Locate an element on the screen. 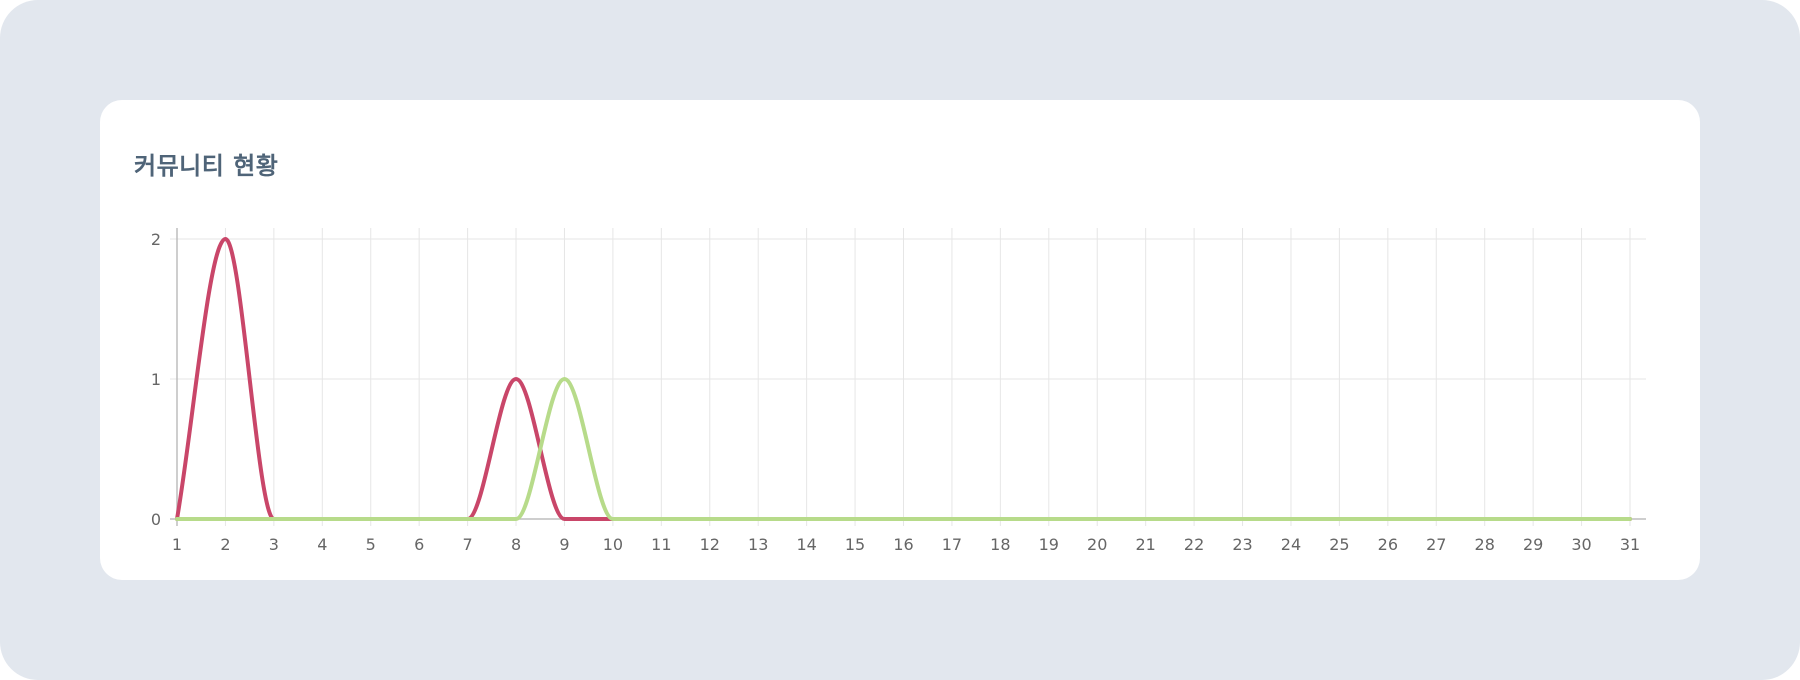 This screenshot has width=1800, height=680. x-tick-label: 18 is located at coordinates (1000, 544).